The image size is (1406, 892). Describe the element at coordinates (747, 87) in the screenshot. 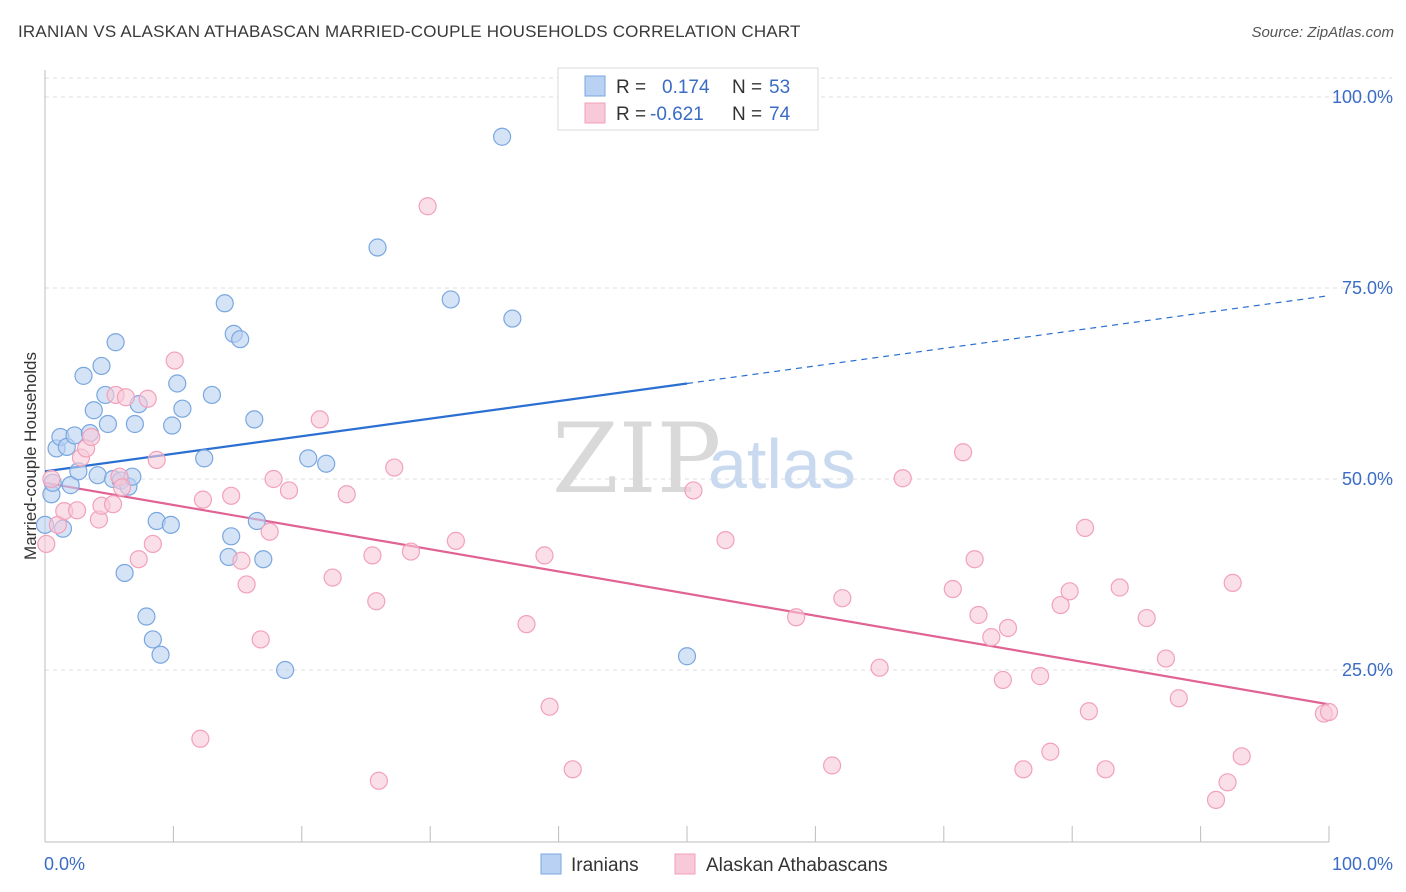

I see `legend-n-label-1: N =` at that location.